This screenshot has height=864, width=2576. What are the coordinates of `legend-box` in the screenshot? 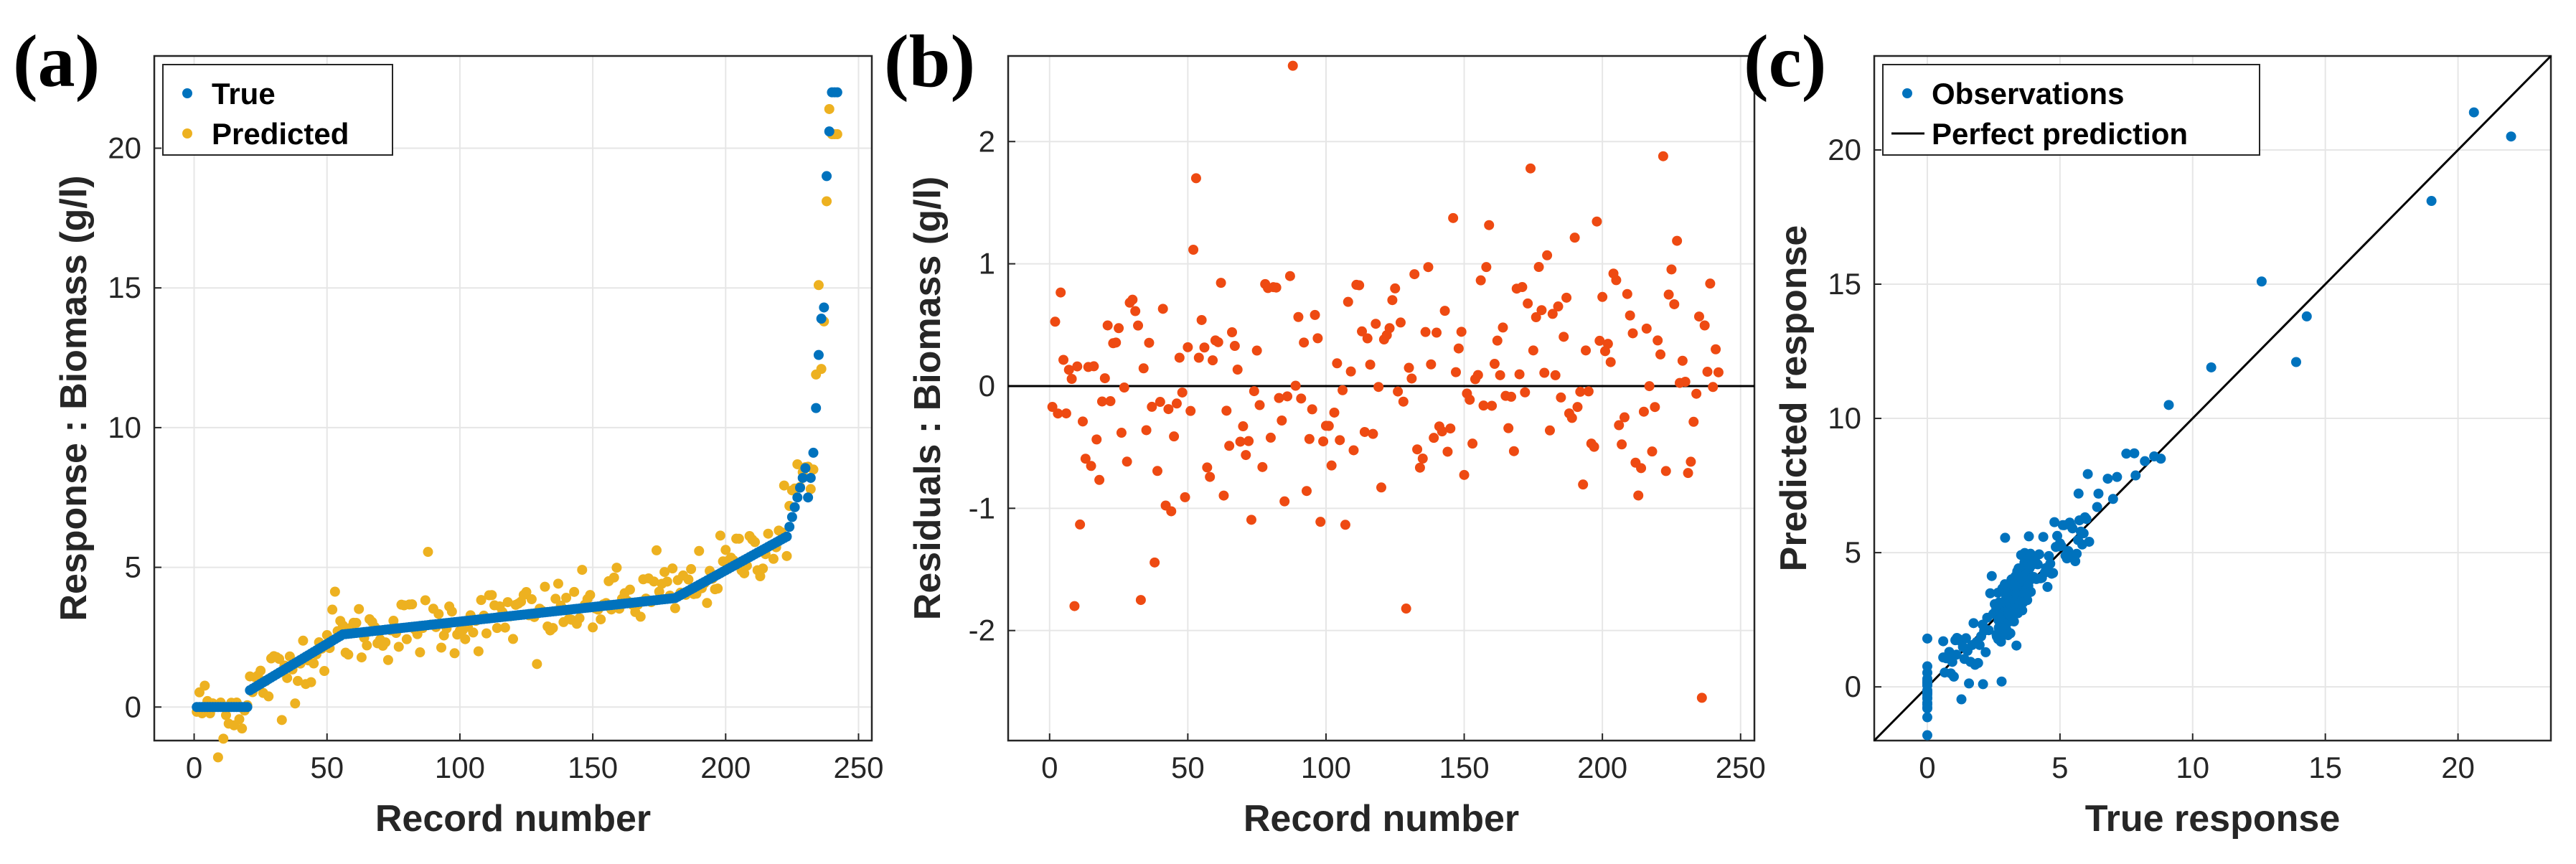 It's located at (277, 110).